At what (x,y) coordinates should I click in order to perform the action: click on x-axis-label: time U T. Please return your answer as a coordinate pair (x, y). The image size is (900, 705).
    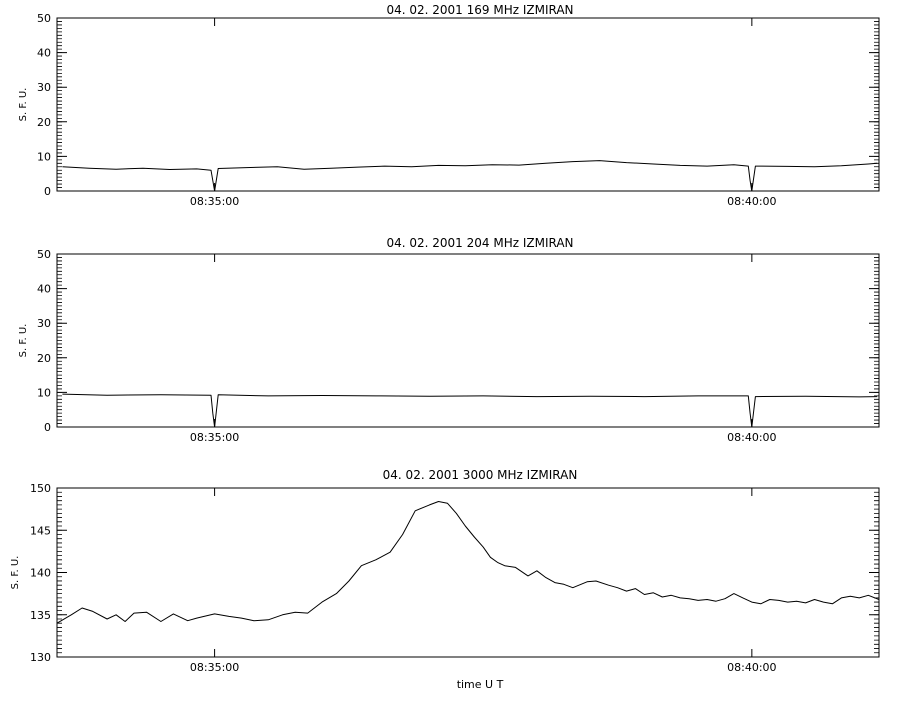
    Looking at the image, I should click on (480, 684).